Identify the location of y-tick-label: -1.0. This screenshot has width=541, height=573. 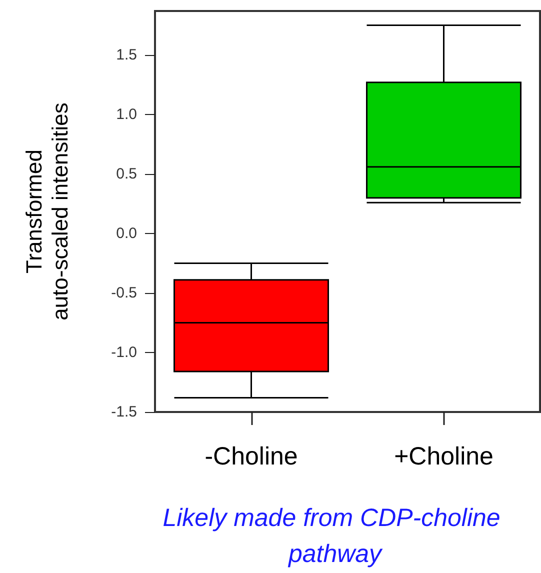
(124, 353).